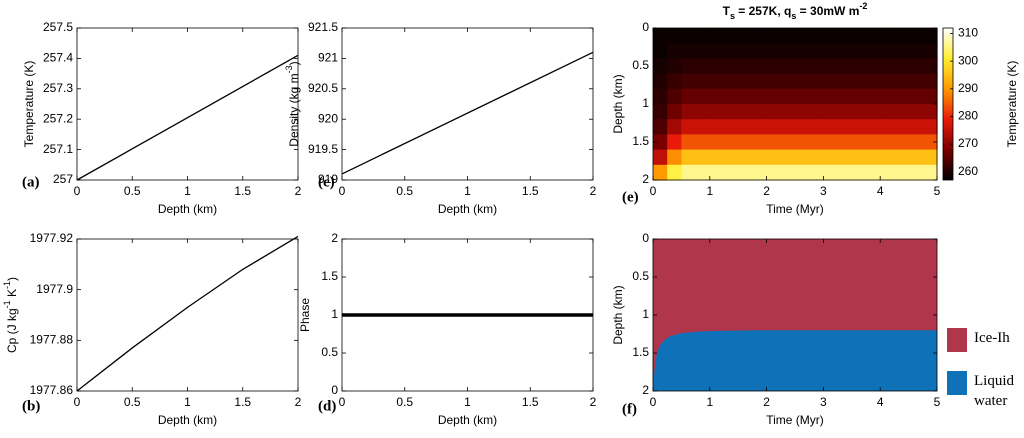 This screenshot has width=1024, height=438. Describe the element at coordinates (12, 330) in the screenshot. I see `text-segment: Cp (J kg` at that location.